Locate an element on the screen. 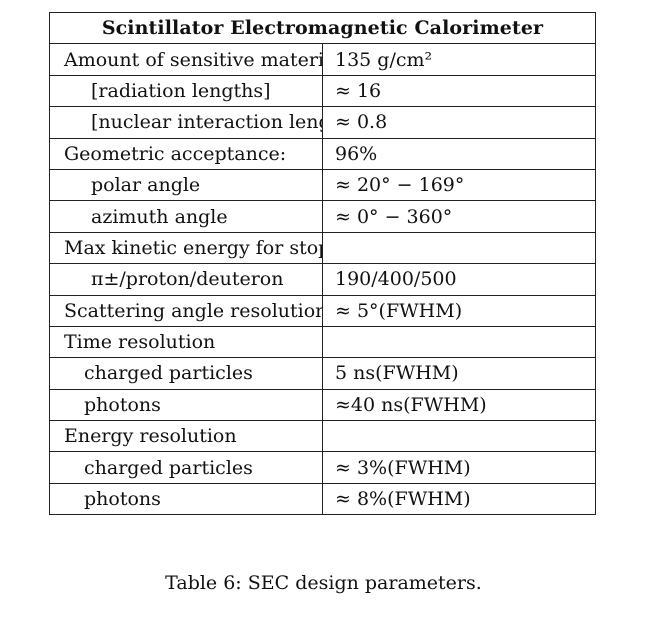 The height and width of the screenshot is (618, 647). table-row: Max kinetic energy for stopping is located at coordinates (322, 248).